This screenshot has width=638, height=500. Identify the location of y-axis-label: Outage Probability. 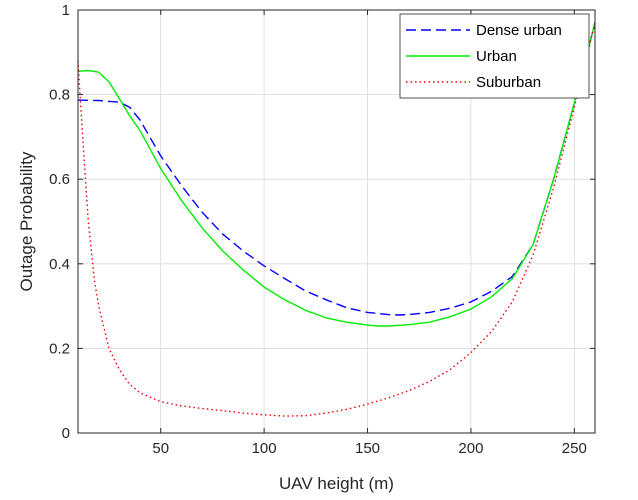
(26, 221).